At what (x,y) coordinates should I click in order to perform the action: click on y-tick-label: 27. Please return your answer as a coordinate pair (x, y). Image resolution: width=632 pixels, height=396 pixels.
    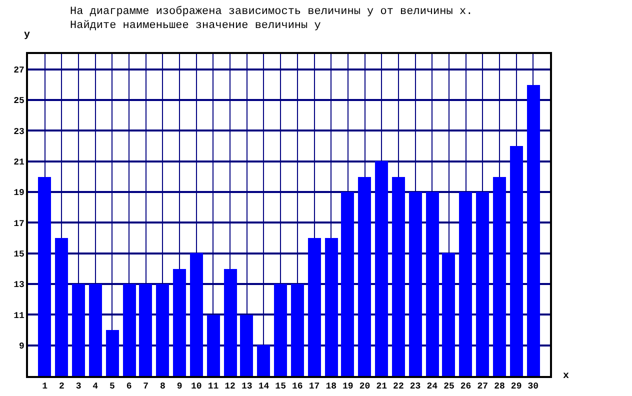
    Looking at the image, I should click on (19, 70).